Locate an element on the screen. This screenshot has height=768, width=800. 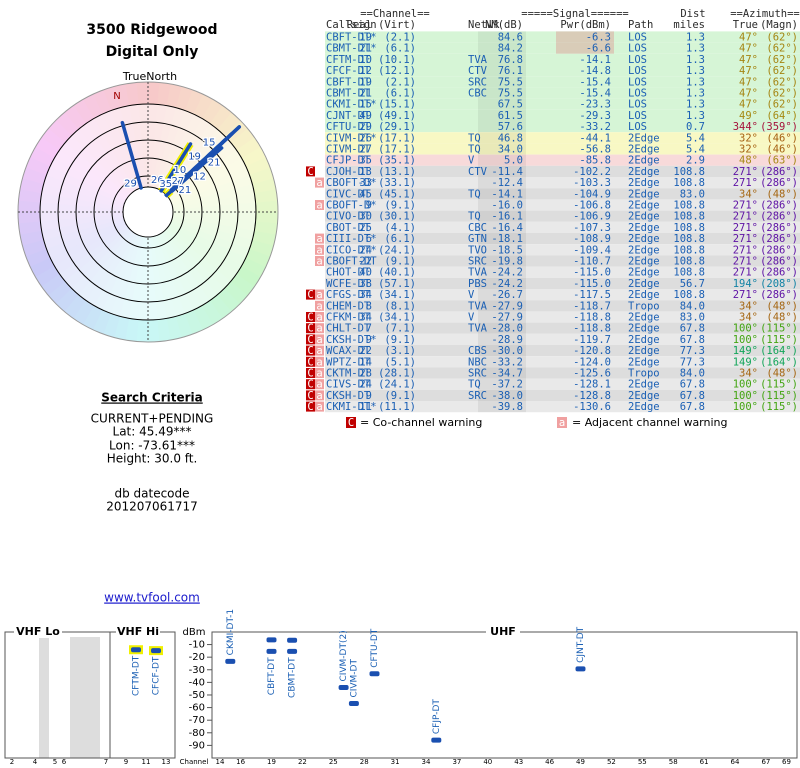
column-header: miles is located at coordinates (689, 25).